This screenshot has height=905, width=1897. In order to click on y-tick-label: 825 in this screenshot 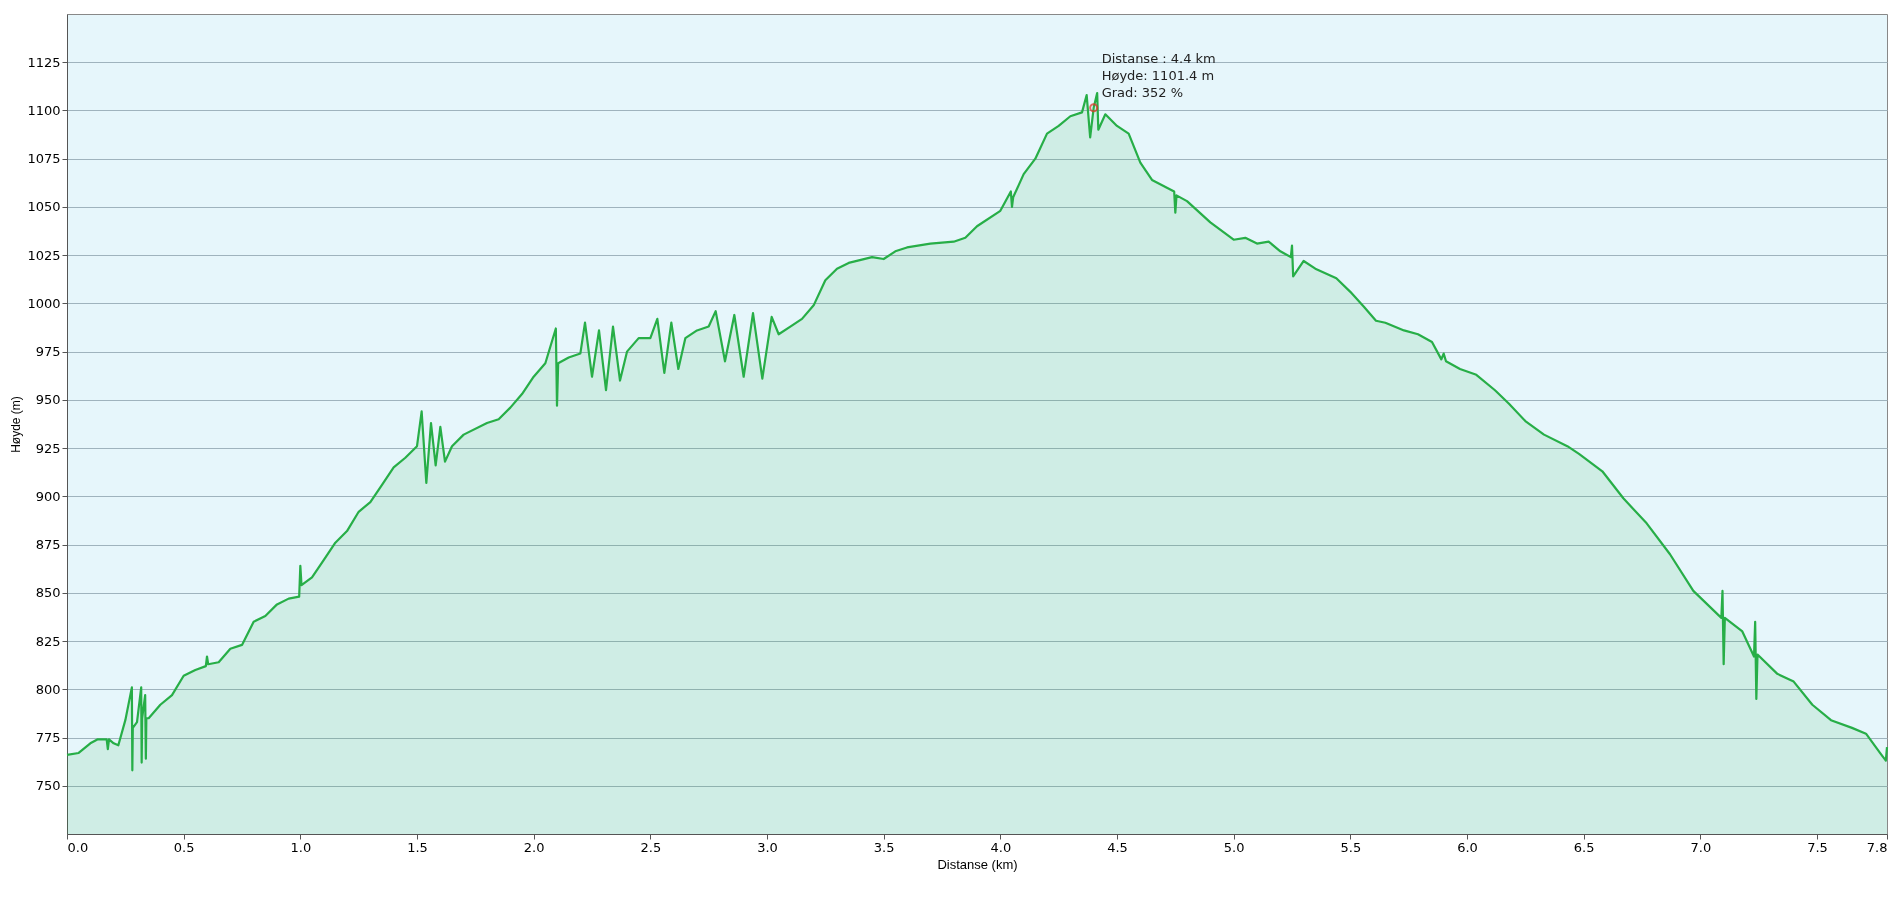, I will do `click(48, 641)`.